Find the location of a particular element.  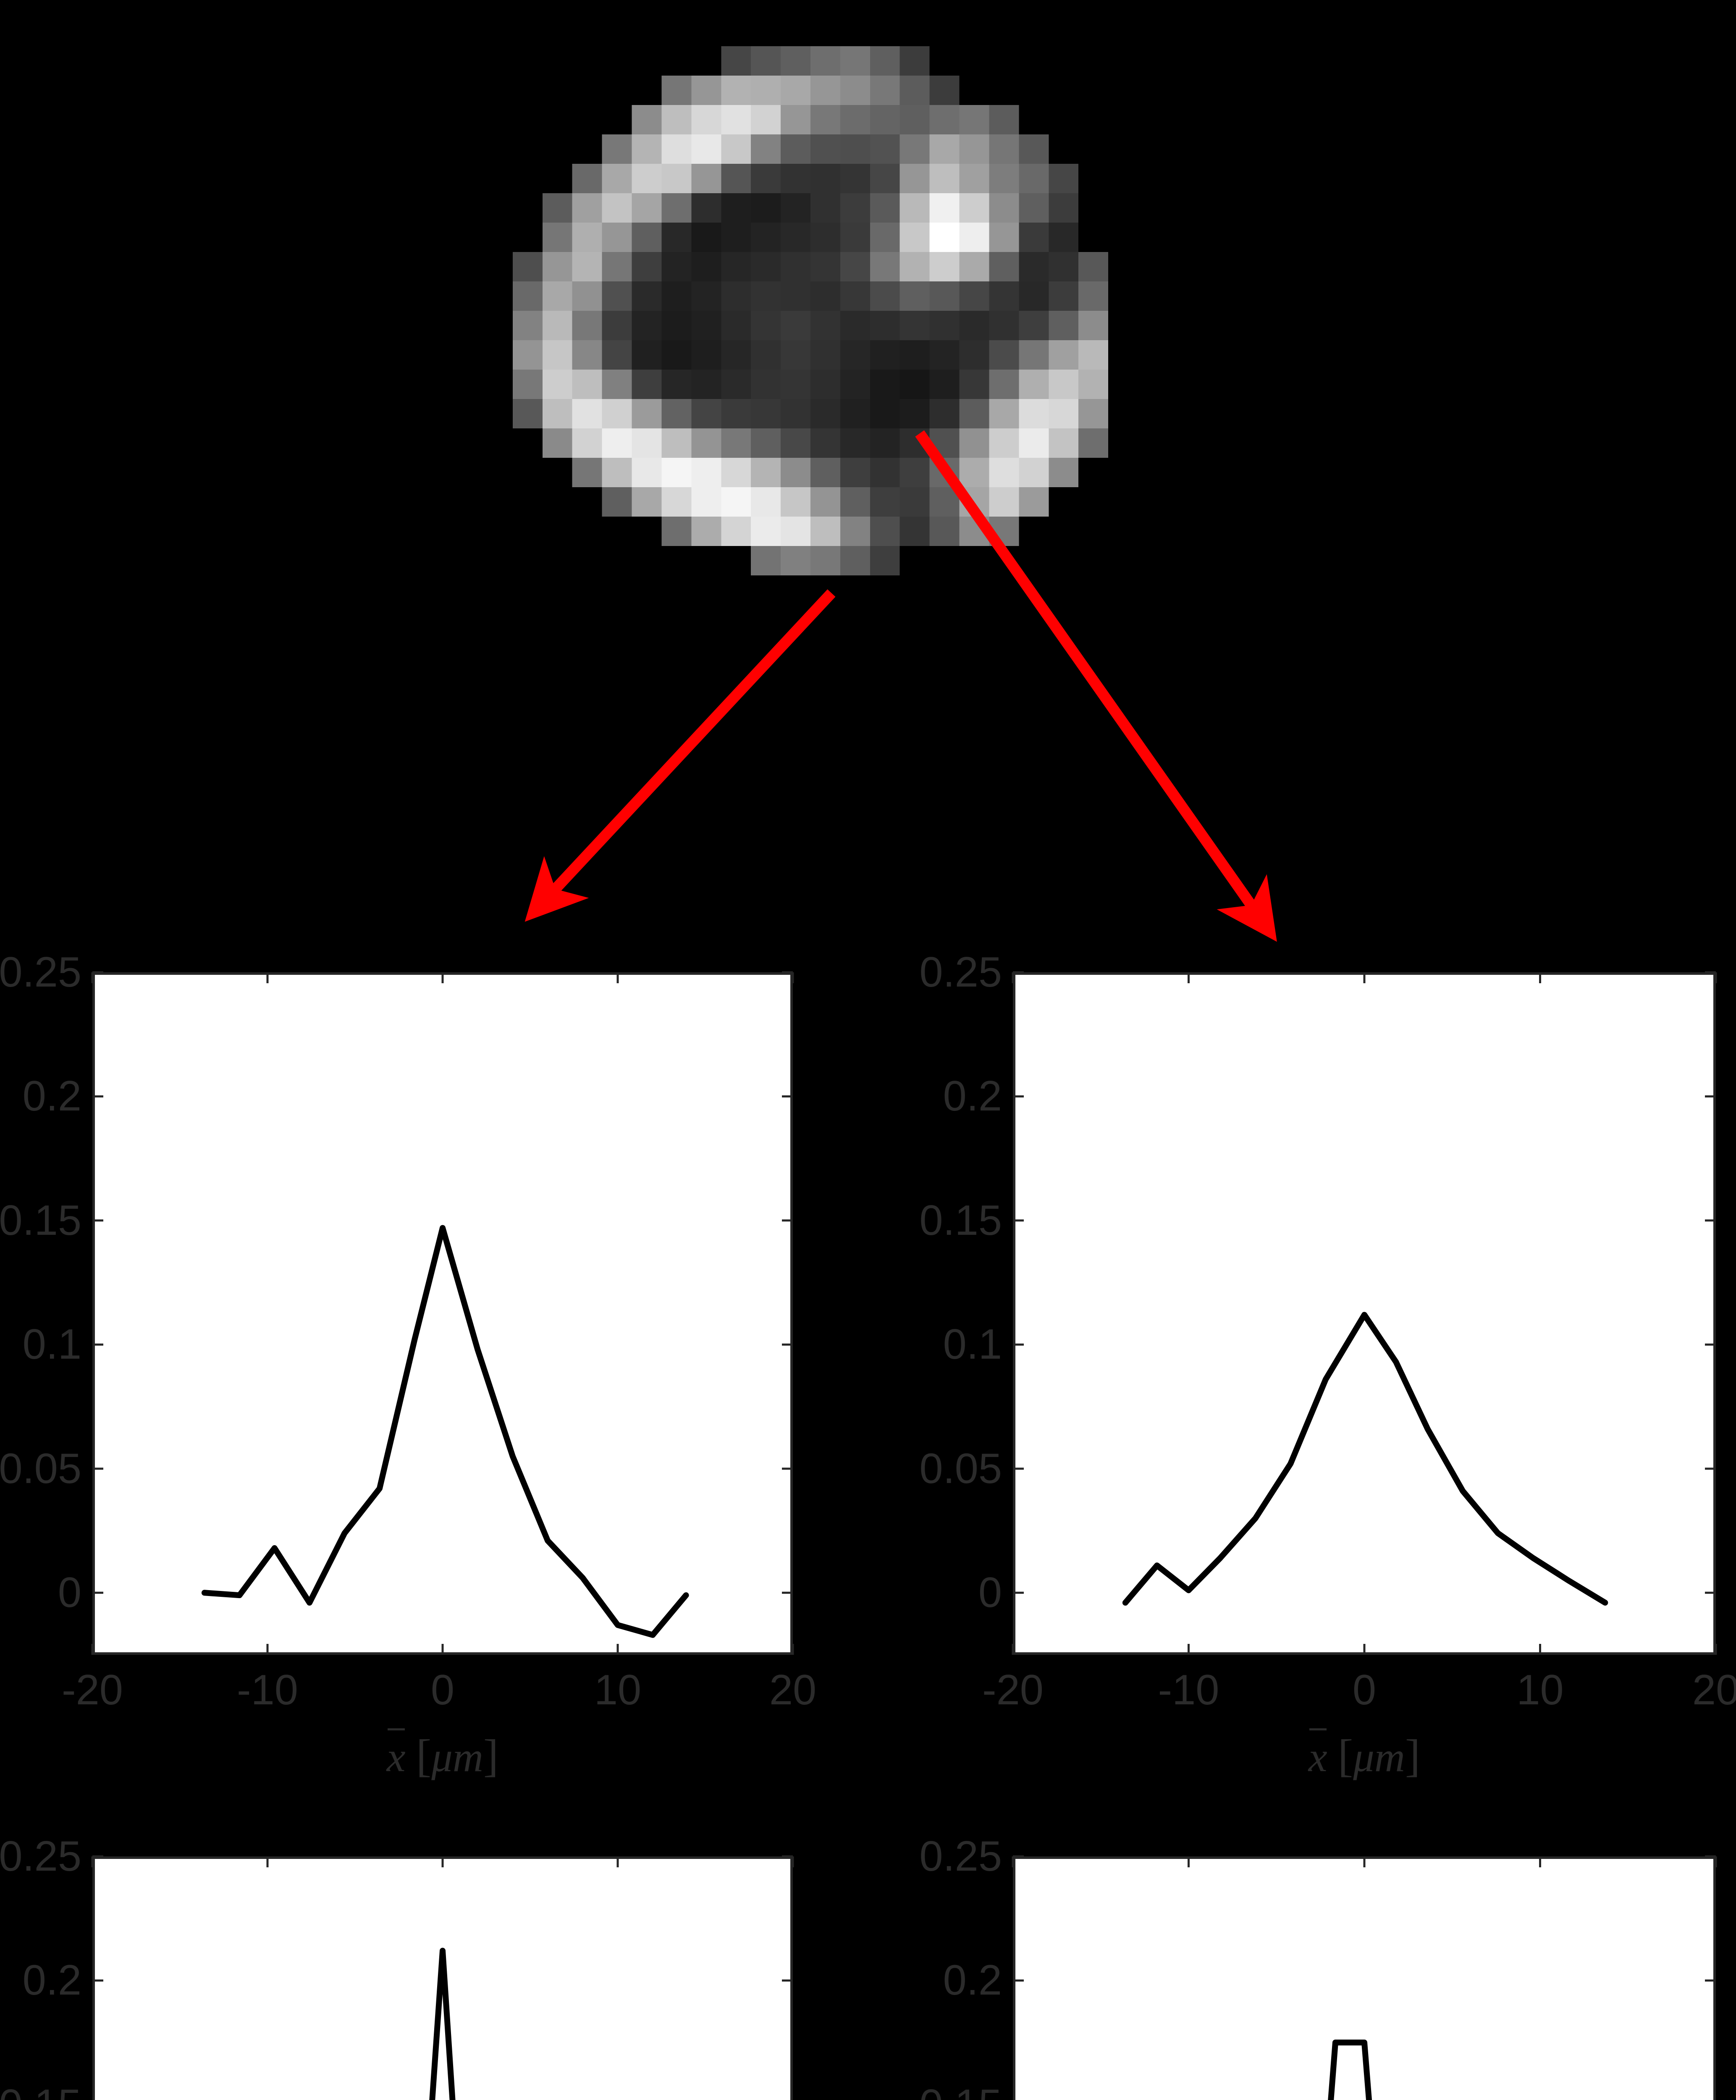

panel-bottom-right: 00.050.10.150.20.25-40-2002040Δx [μm] is located at coordinates (1327, 1964).